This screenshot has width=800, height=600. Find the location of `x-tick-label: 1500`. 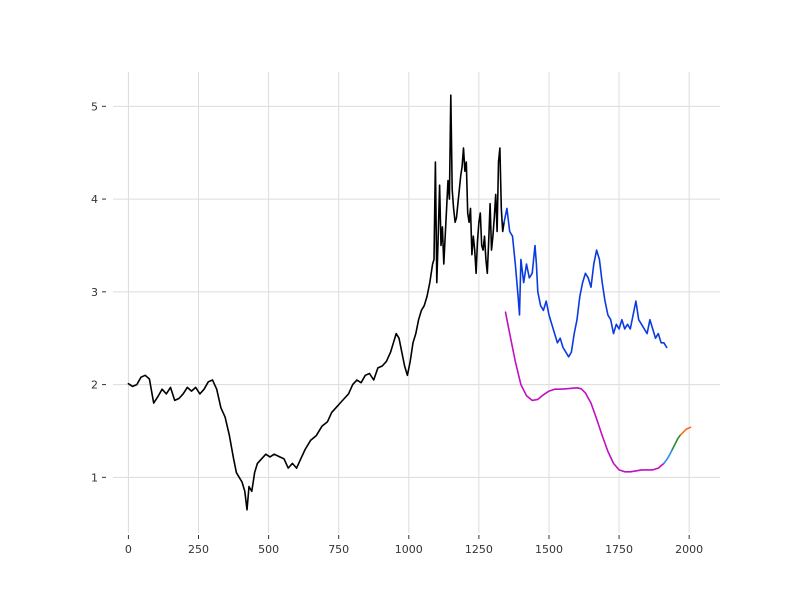

x-tick-label: 1500 is located at coordinates (549, 549).